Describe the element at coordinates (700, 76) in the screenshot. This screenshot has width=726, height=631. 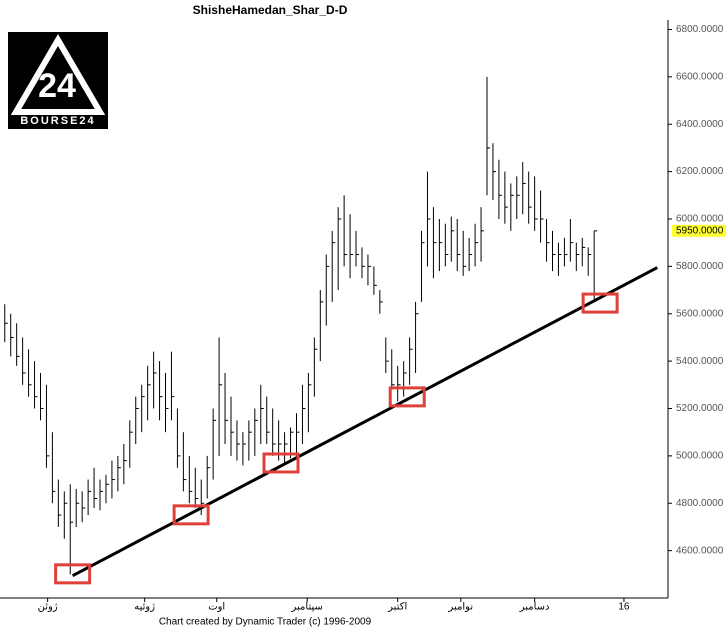
I see `y-tick-label: 6600.0000` at that location.